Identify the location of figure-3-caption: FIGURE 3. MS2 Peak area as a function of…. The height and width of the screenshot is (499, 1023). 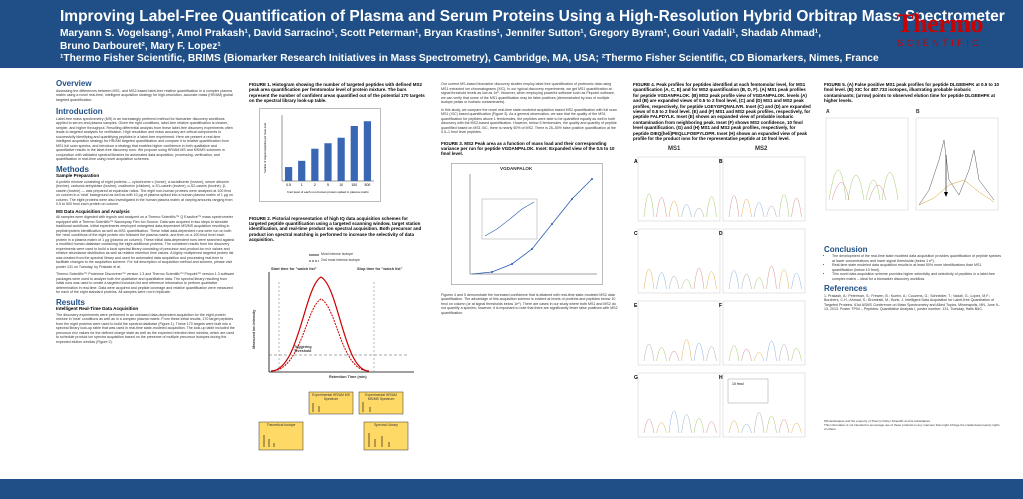
(528, 148).